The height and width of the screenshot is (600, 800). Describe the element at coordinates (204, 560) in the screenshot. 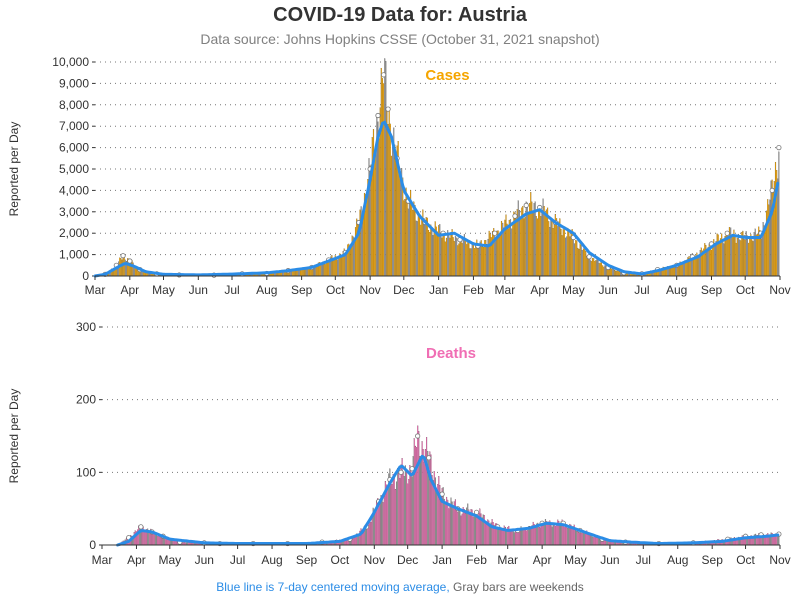

I see `deaths-x-tick-label: Jun` at that location.